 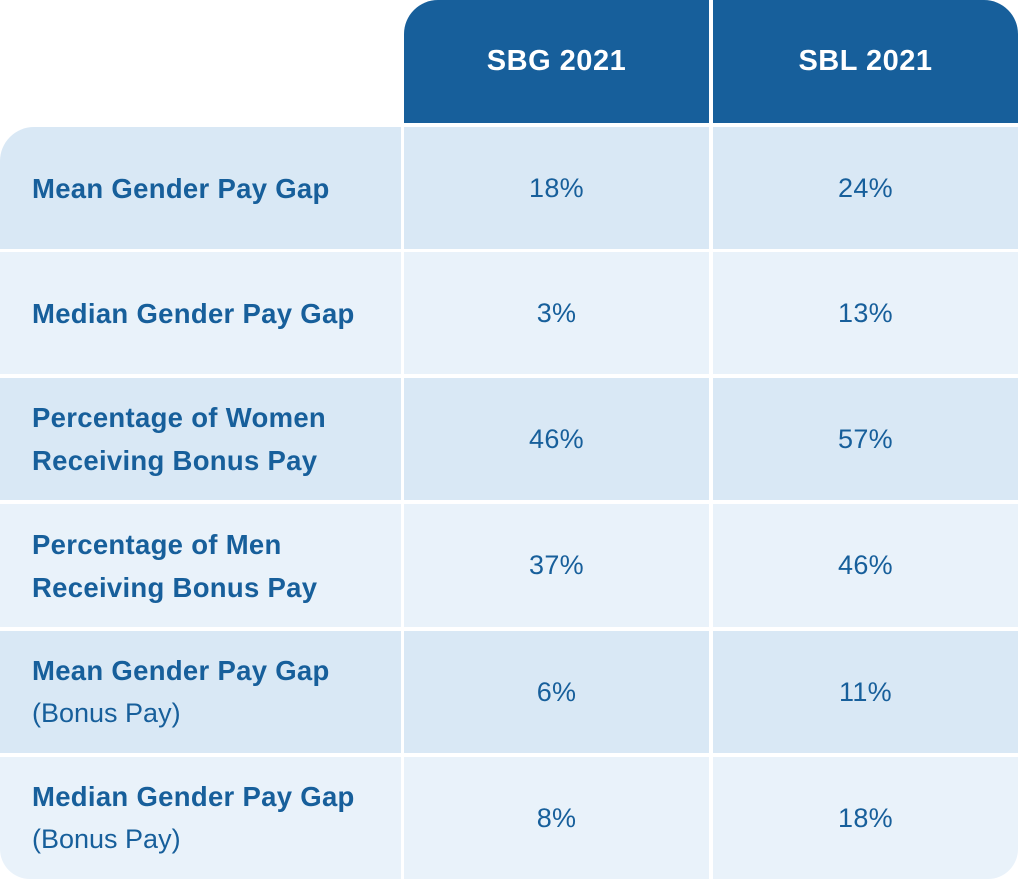 I want to click on table-row-median-gap-bonus: Median Gender Pay Gap (Bonus Pay) 8% 18%, so click(x=509, y=818).